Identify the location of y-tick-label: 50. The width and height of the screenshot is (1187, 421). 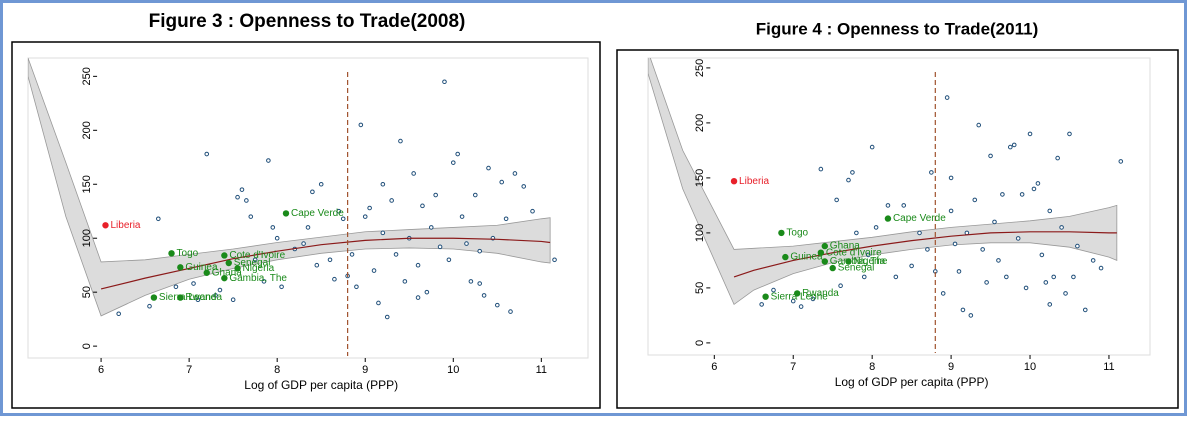
(87, 292).